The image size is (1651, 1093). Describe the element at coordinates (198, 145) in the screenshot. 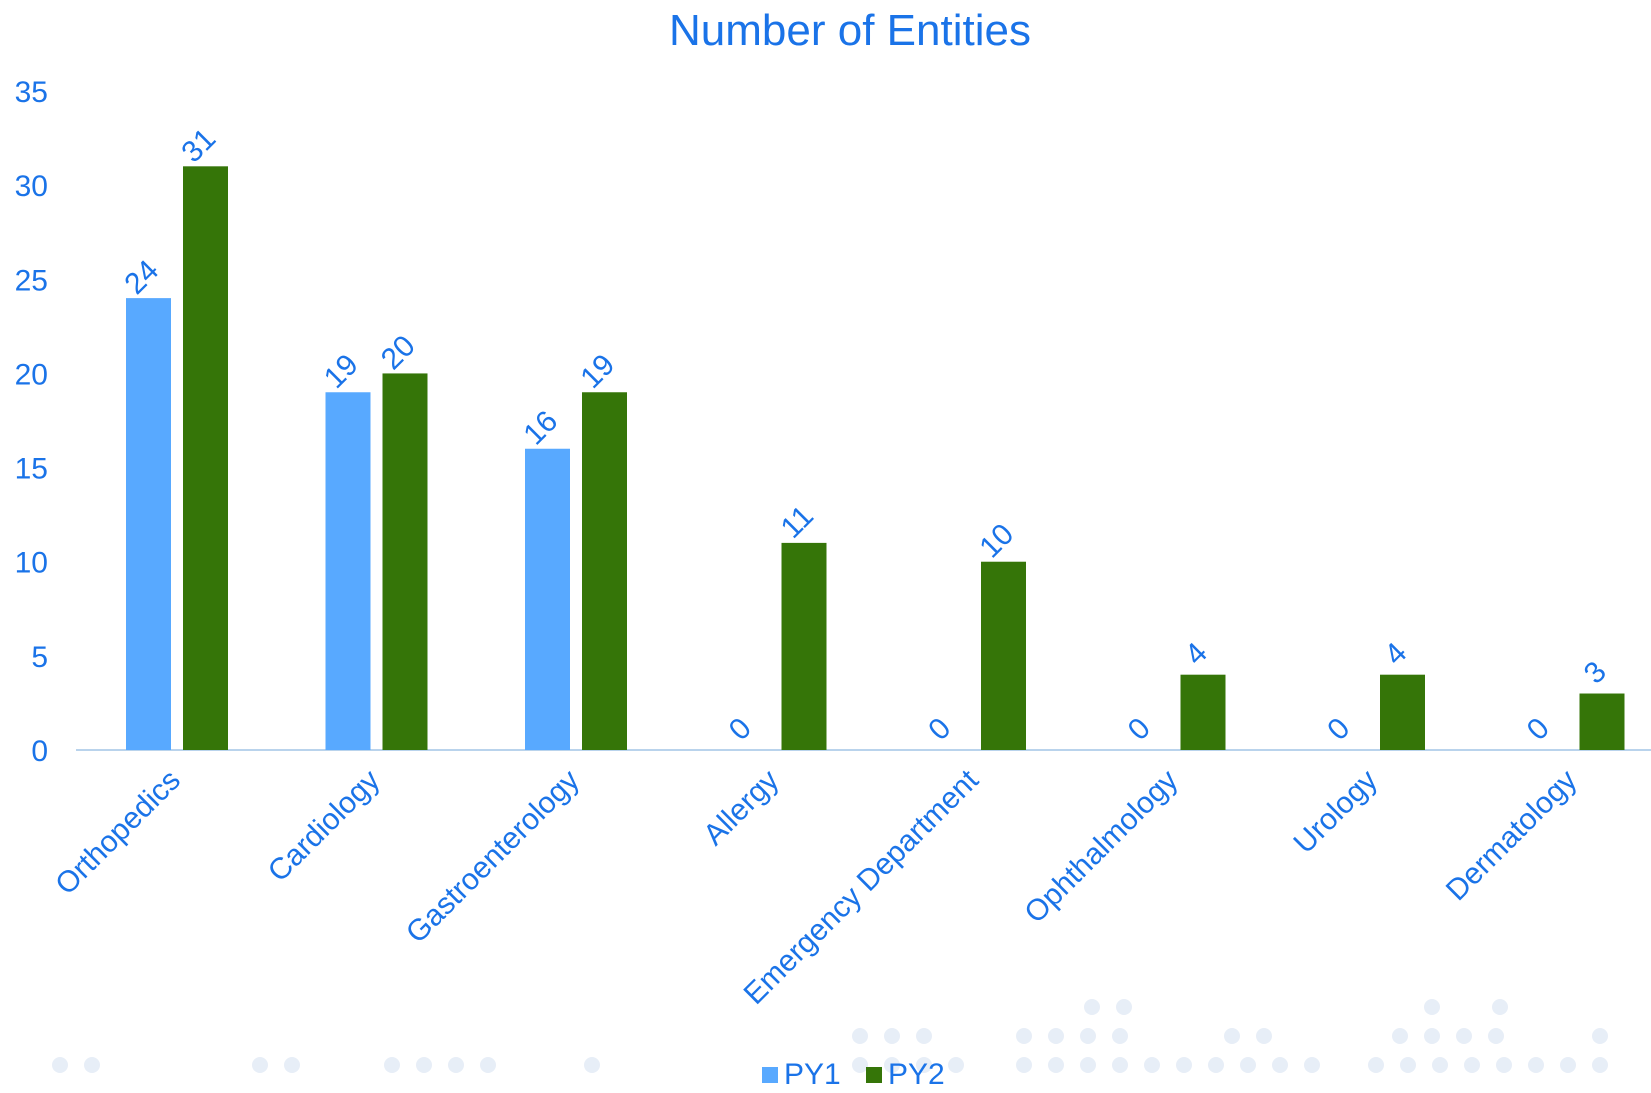

I see `data-label: 31` at that location.